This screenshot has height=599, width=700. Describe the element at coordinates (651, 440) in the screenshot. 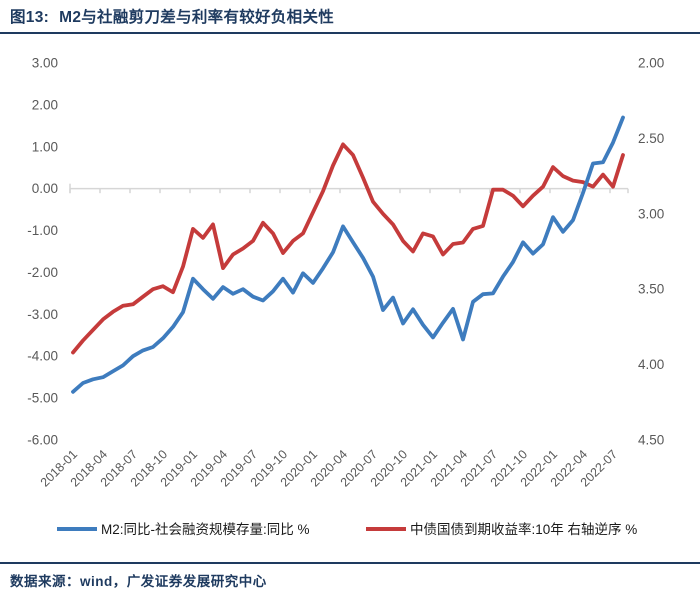

I see `right-axis-tick-label: 4.50` at that location.